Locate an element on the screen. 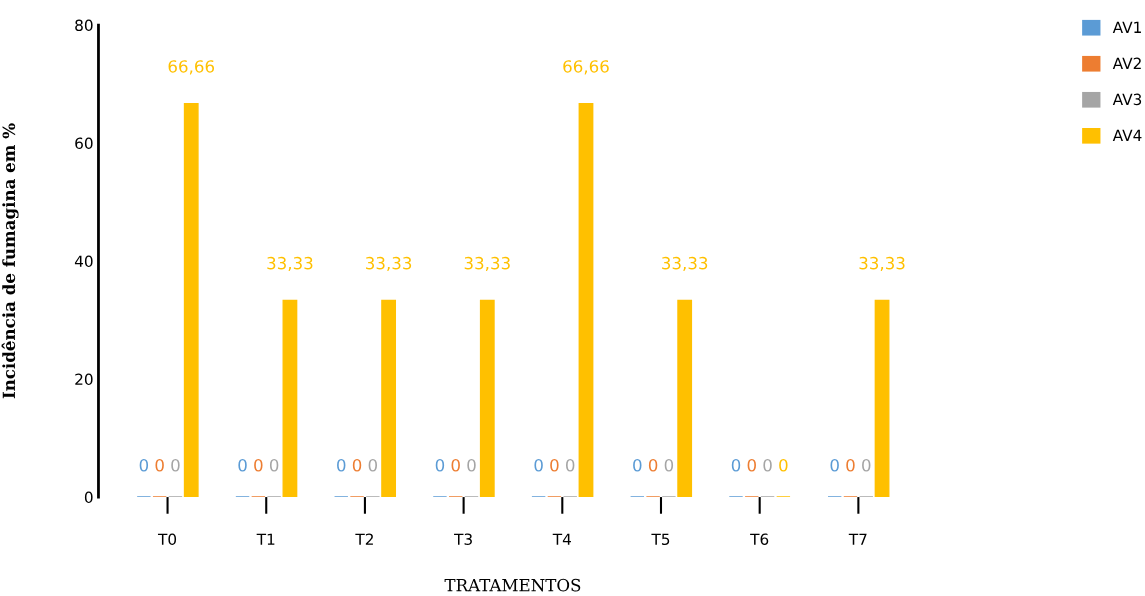  x-tick-label: T7 is located at coordinates (857, 539).